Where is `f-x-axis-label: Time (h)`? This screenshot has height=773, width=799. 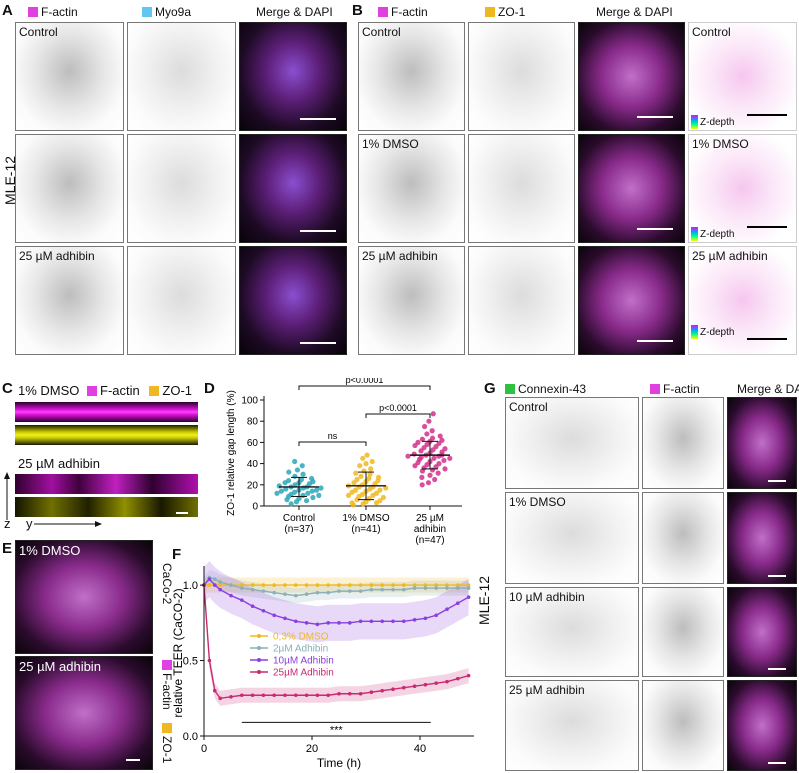 f-x-axis-label: Time (h) is located at coordinates (339, 763).